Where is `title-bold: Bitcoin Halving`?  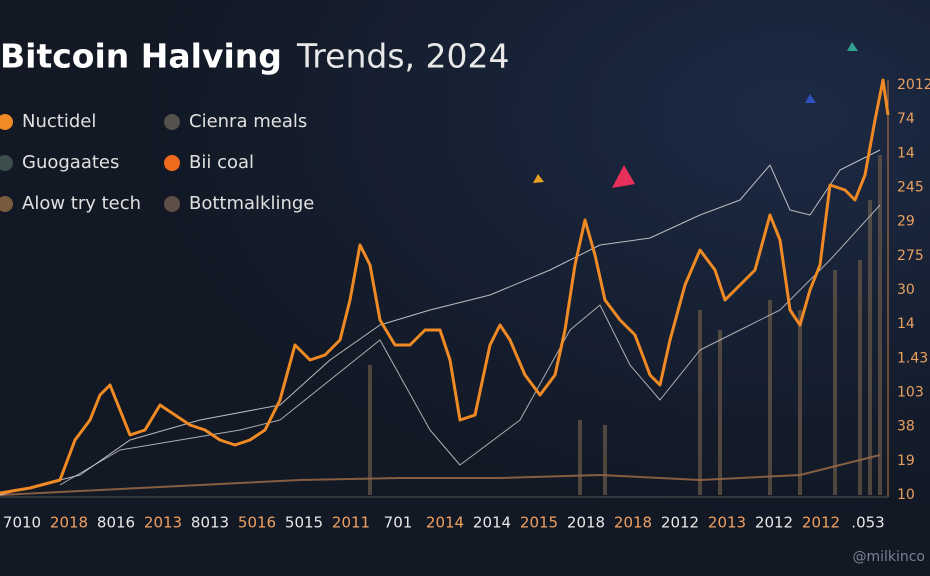
title-bold: Bitcoin Halving is located at coordinates (141, 56).